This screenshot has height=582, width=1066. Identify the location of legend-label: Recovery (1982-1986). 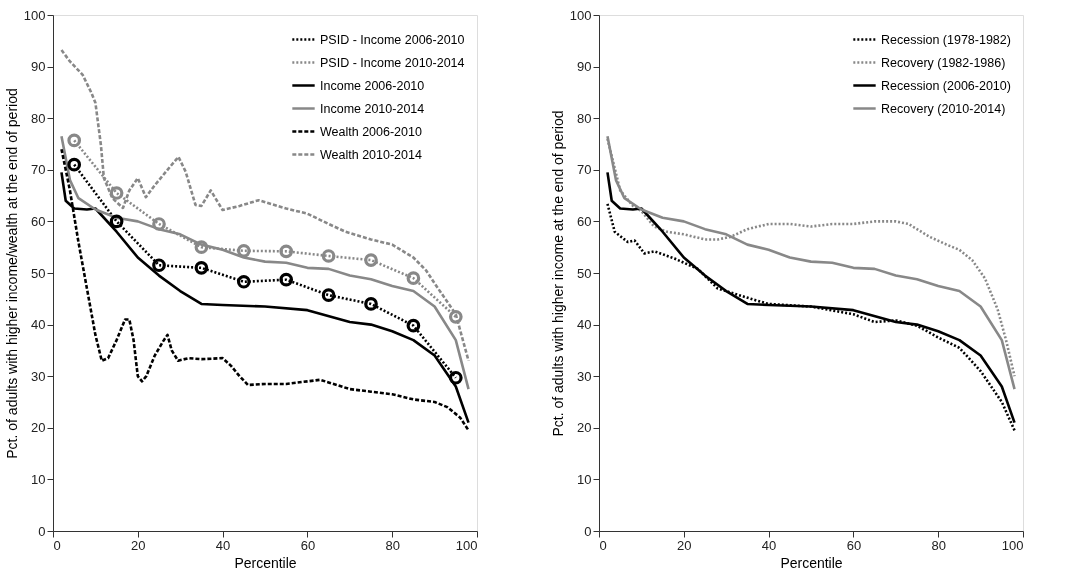
(943, 62).